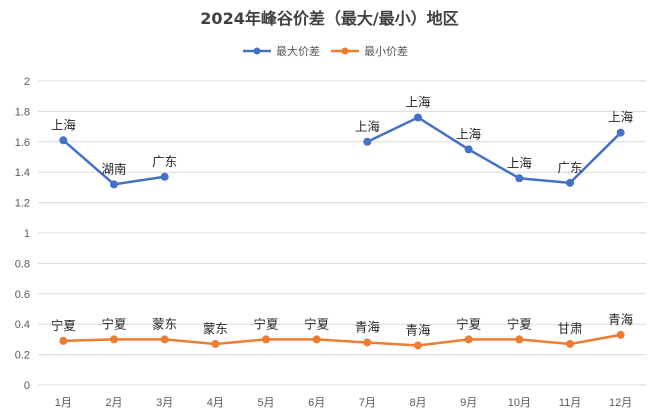  What do you see at coordinates (22, 325) in the screenshot?
I see `y-tick-label: 0.4` at bounding box center [22, 325].